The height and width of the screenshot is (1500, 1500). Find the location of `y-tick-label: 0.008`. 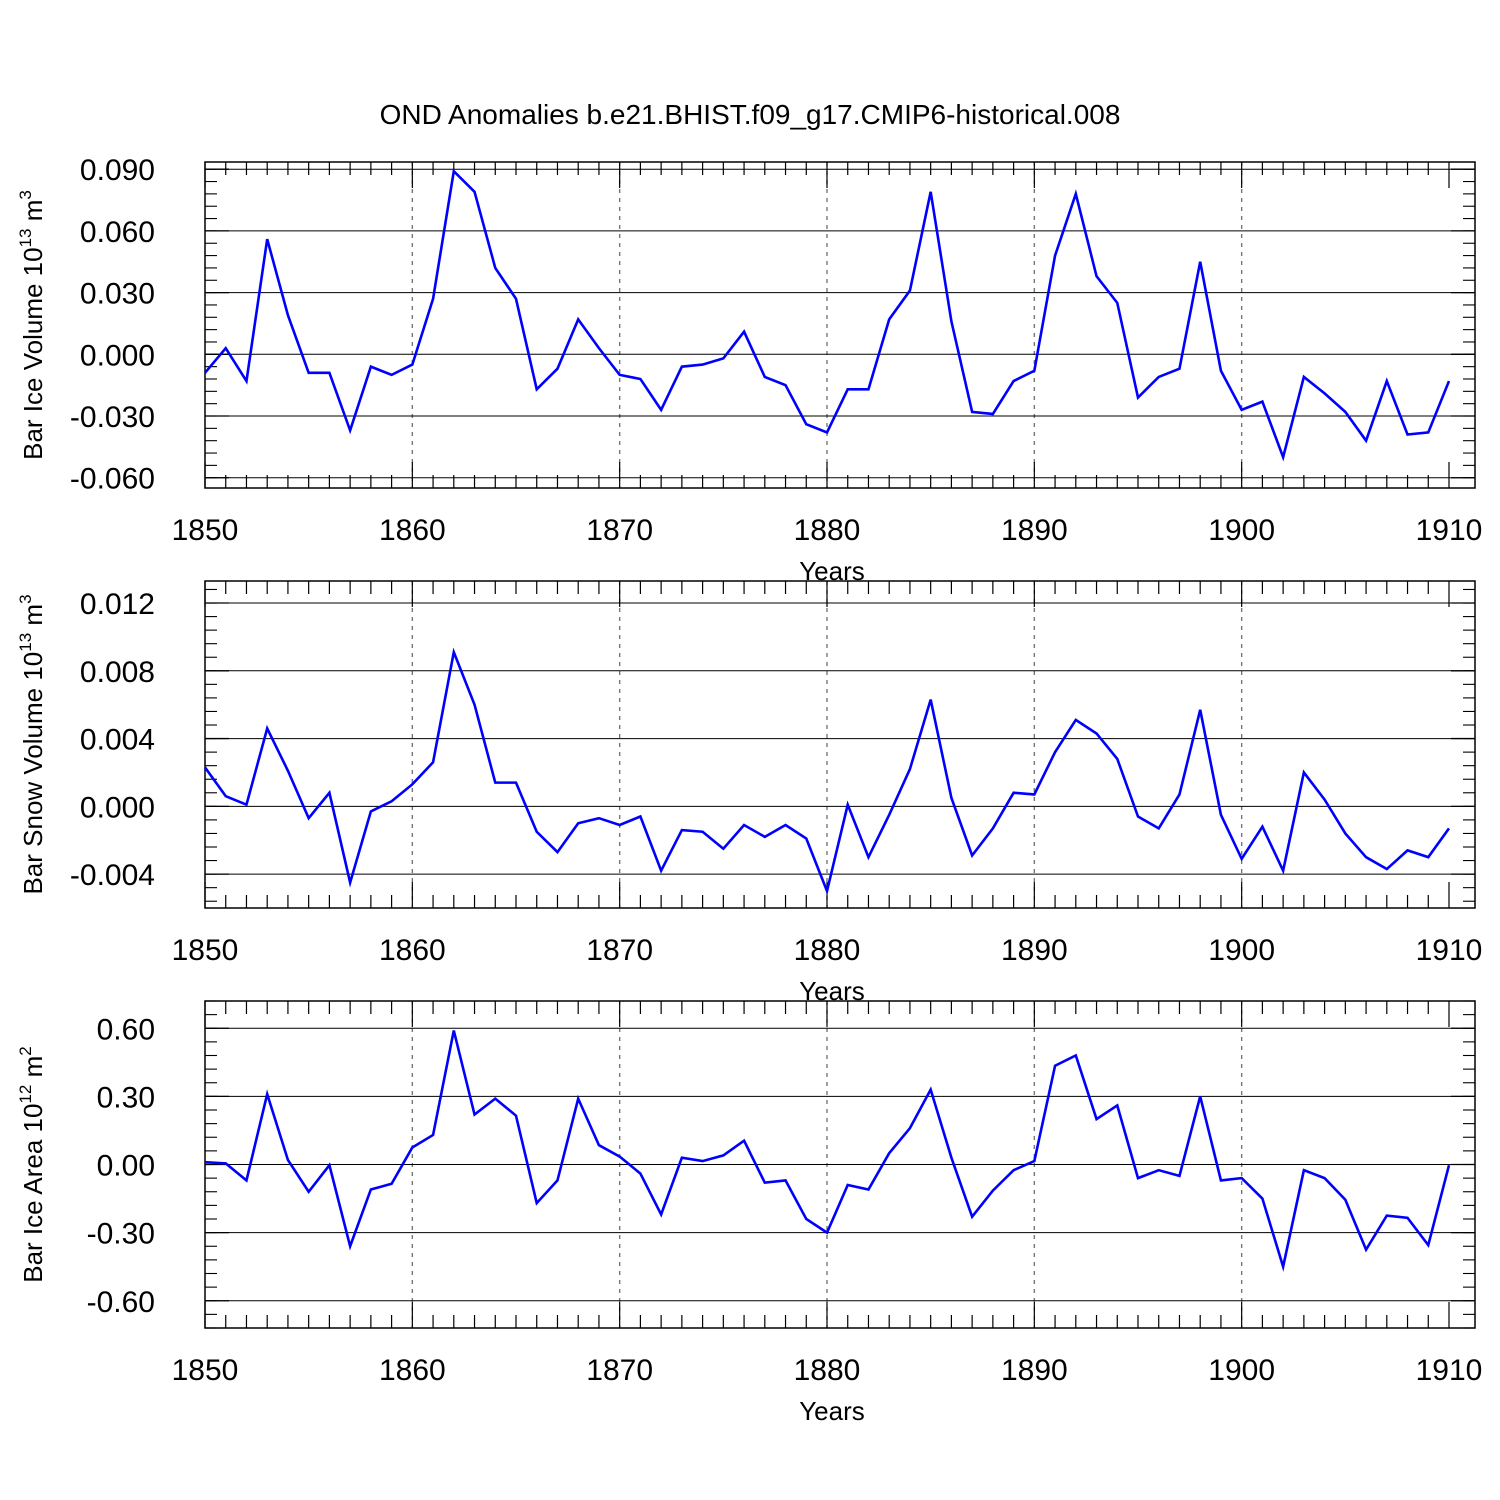

y-tick-label: 0.008 is located at coordinates (117, 672).